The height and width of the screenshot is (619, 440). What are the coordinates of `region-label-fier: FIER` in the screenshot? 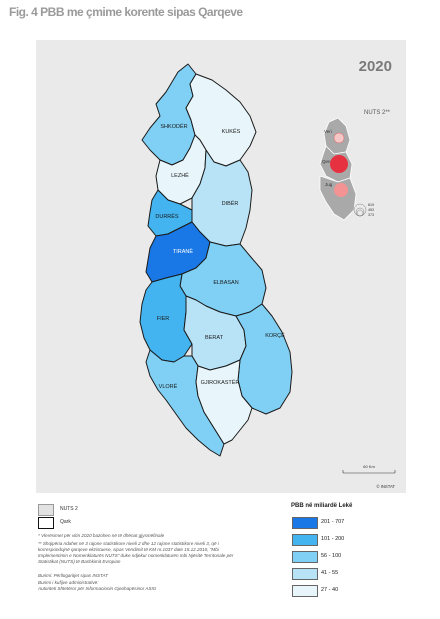 It's located at (163, 319).